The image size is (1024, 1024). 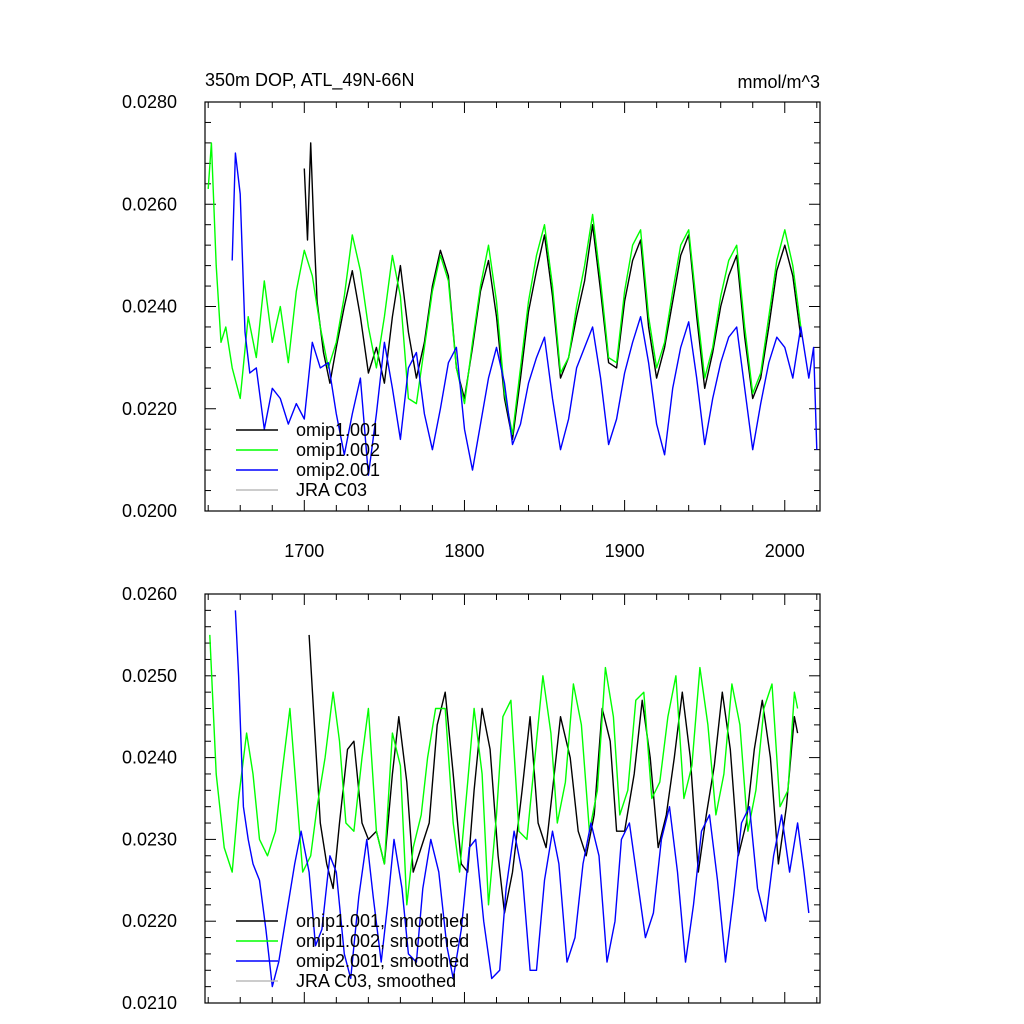 I want to click on y-tick-label: 0.0280, so click(x=149, y=102).